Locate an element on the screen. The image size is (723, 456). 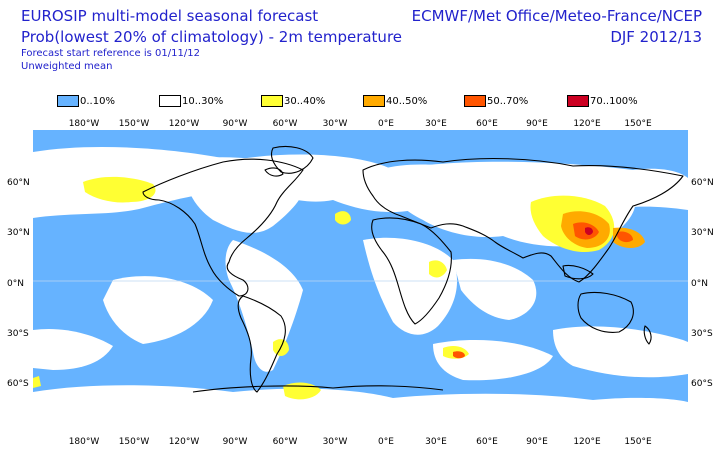
lon-tick-top: 150°E is located at coordinates (638, 124).